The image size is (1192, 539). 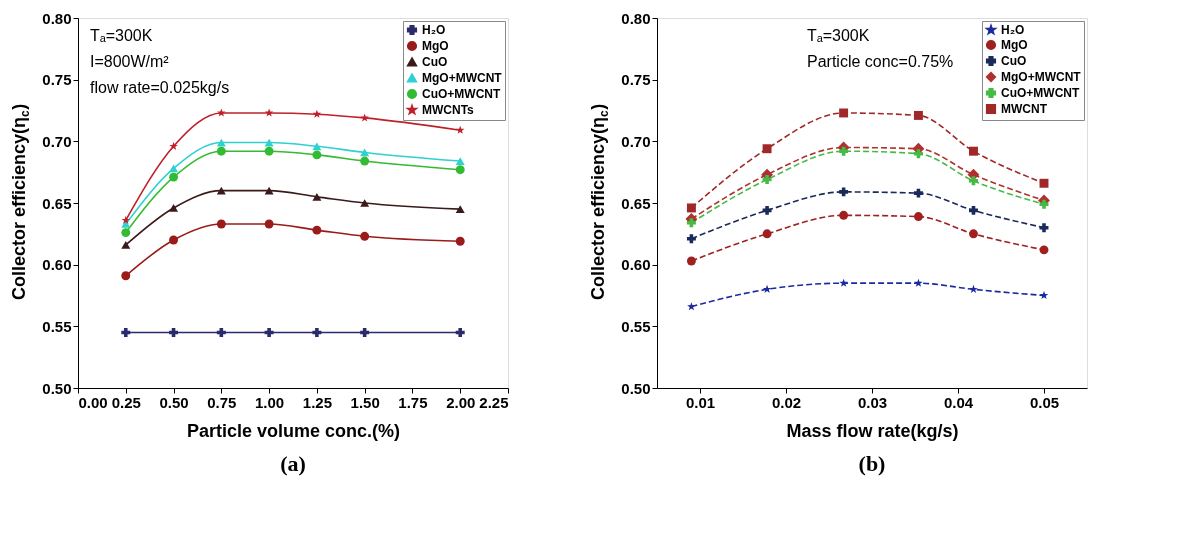 What do you see at coordinates (160, 87) in the screenshot?
I see `annotation: flow rate=0.025kg/s` at bounding box center [160, 87].